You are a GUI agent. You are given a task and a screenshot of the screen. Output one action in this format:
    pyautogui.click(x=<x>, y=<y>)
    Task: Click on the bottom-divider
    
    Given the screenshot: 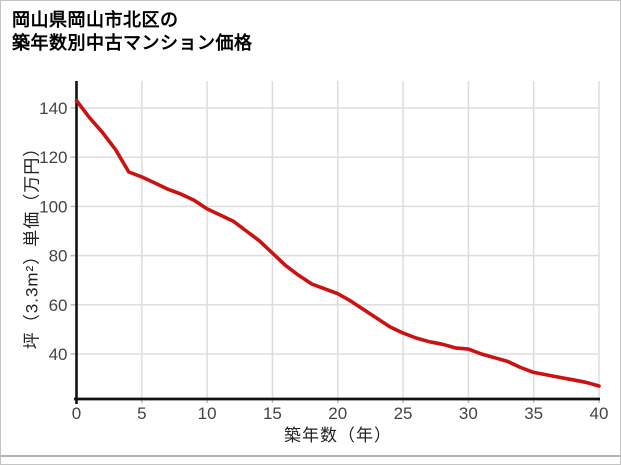 What is the action you would take?
    pyautogui.click(x=310, y=456)
    